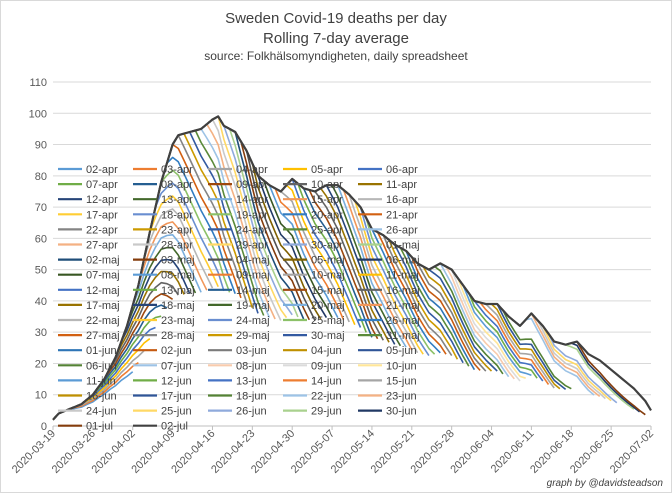 The width and height of the screenshot is (672, 493). What do you see at coordinates (38, 255) in the screenshot?
I see `y-axis: 0 10 20 30 40 50 60 70 80 90 100 110` at bounding box center [38, 255].